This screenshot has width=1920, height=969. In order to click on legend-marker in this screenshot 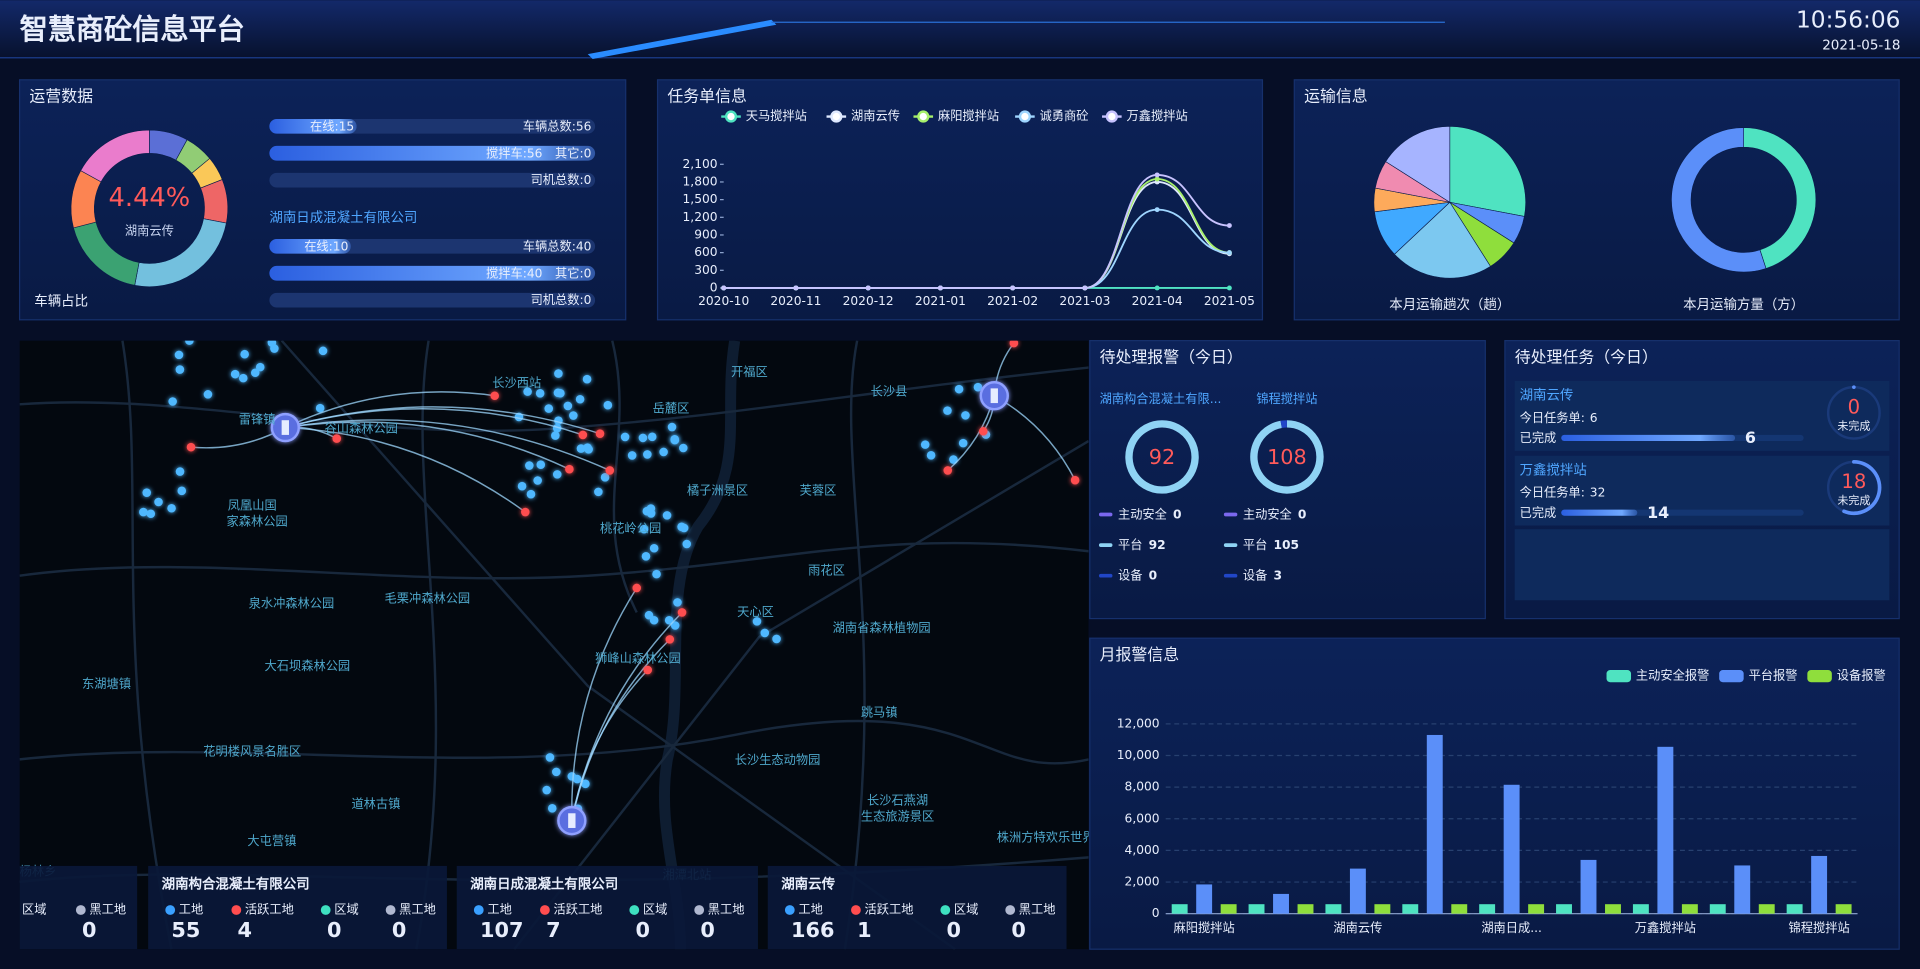, I will do `click(923, 116)`.